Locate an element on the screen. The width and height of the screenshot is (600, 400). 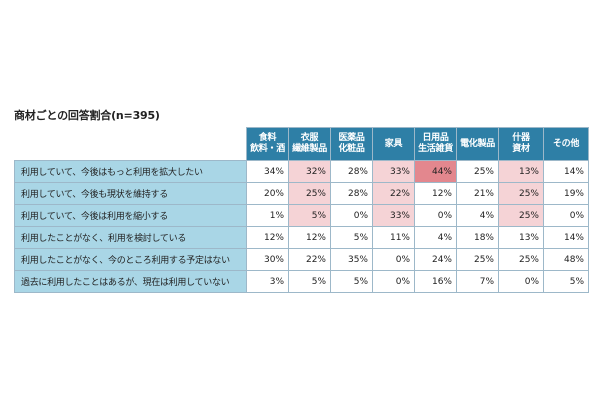
value-cell: 1% is located at coordinates (267, 215).